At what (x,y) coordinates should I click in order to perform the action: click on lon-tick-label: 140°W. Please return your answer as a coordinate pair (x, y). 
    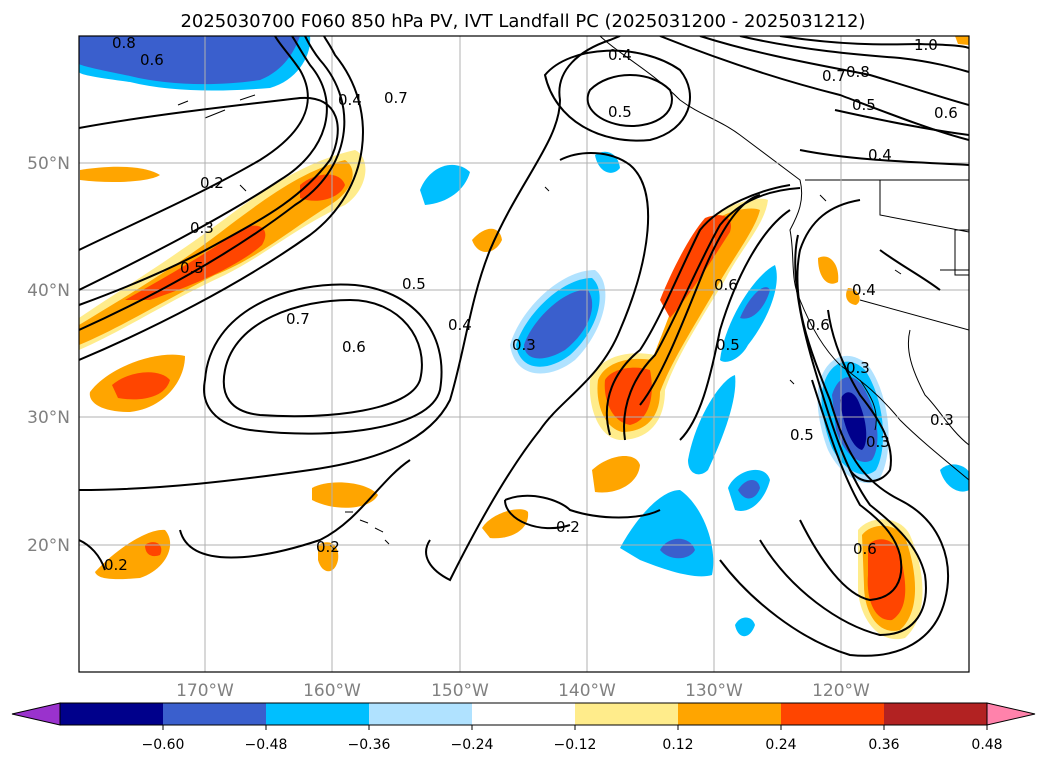
    Looking at the image, I should click on (587, 691).